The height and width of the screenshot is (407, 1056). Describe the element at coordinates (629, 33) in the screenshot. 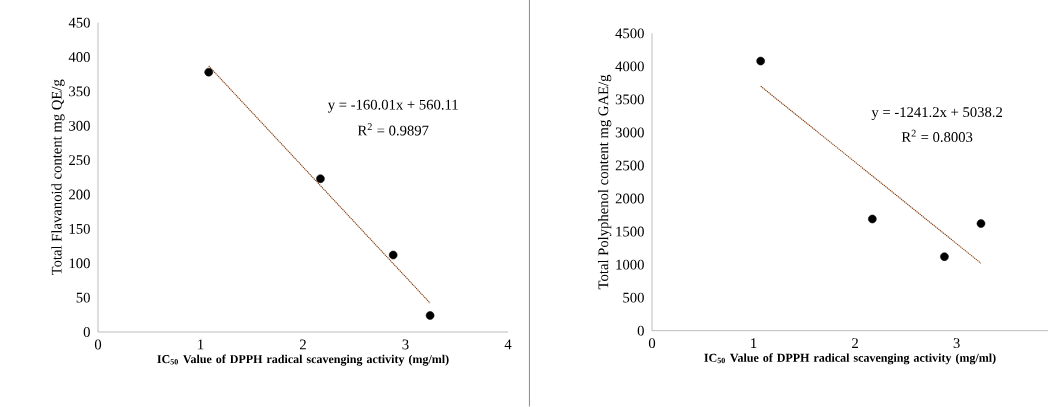

I see `y-tick-label: 4500` at that location.